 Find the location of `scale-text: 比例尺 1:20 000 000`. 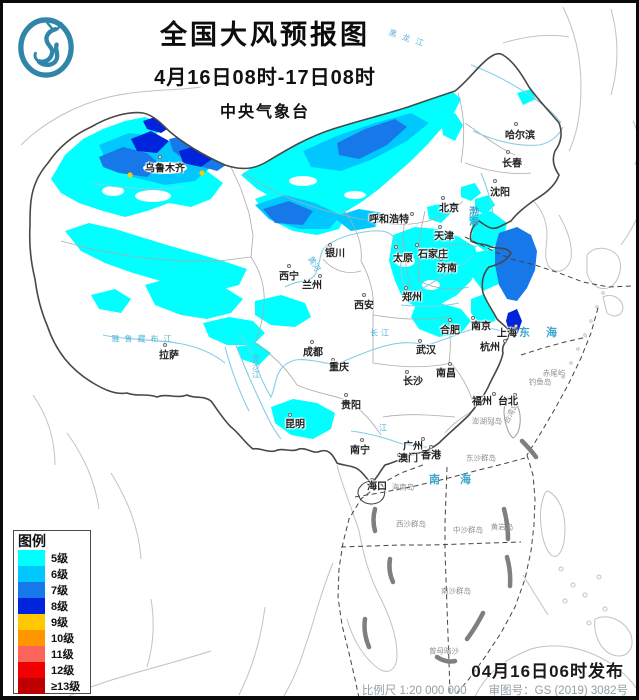

scale-text: 比例尺 1:20 000 000 is located at coordinates (414, 691).